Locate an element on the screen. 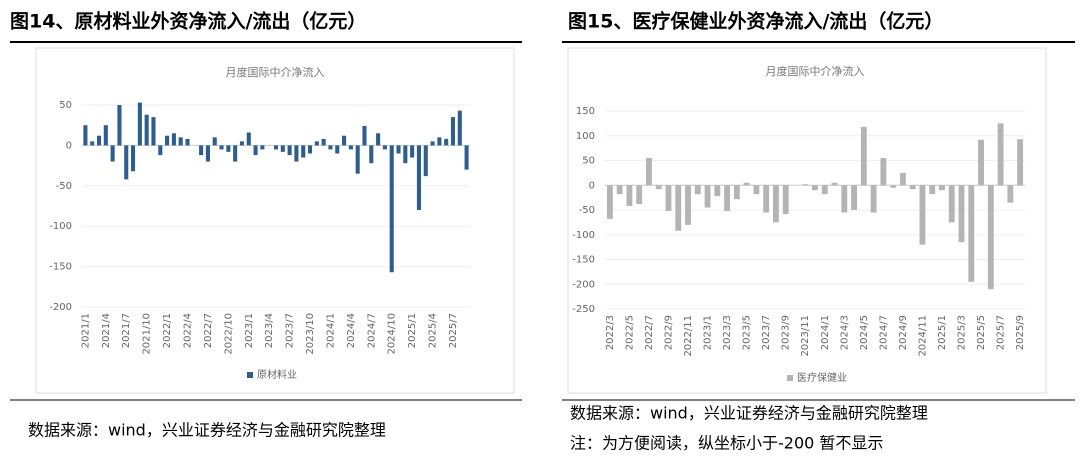  x-tick-label: 2021/1 is located at coordinates (85, 330).